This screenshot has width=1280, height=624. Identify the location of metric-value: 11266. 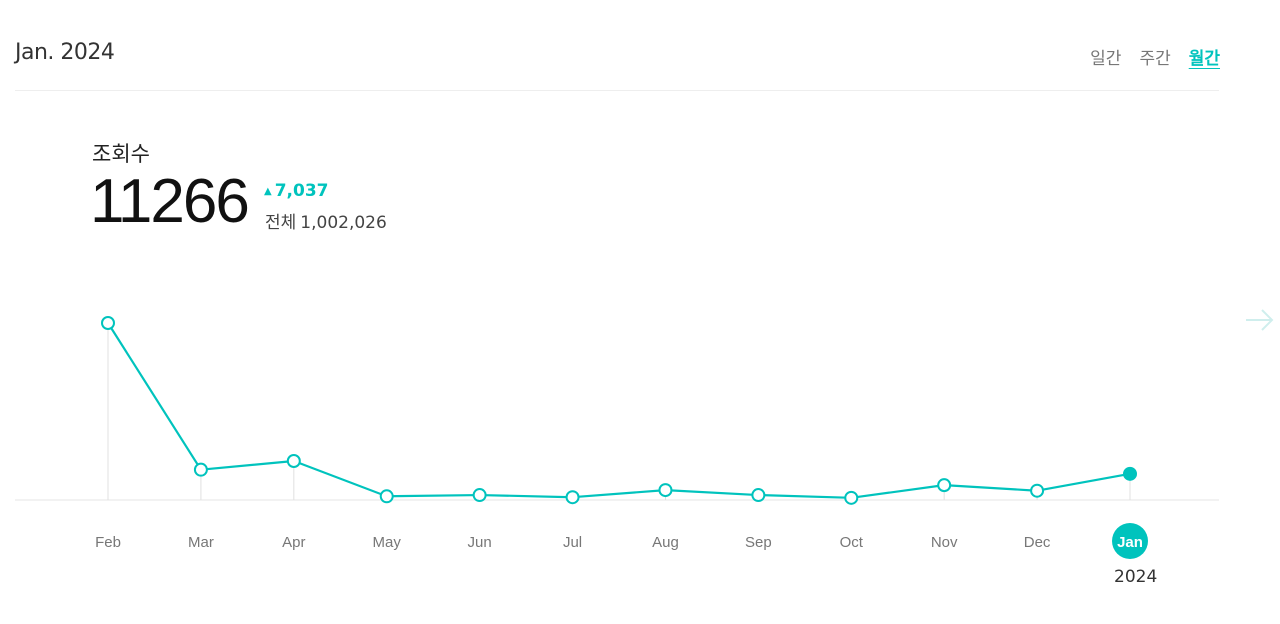
(170, 201).